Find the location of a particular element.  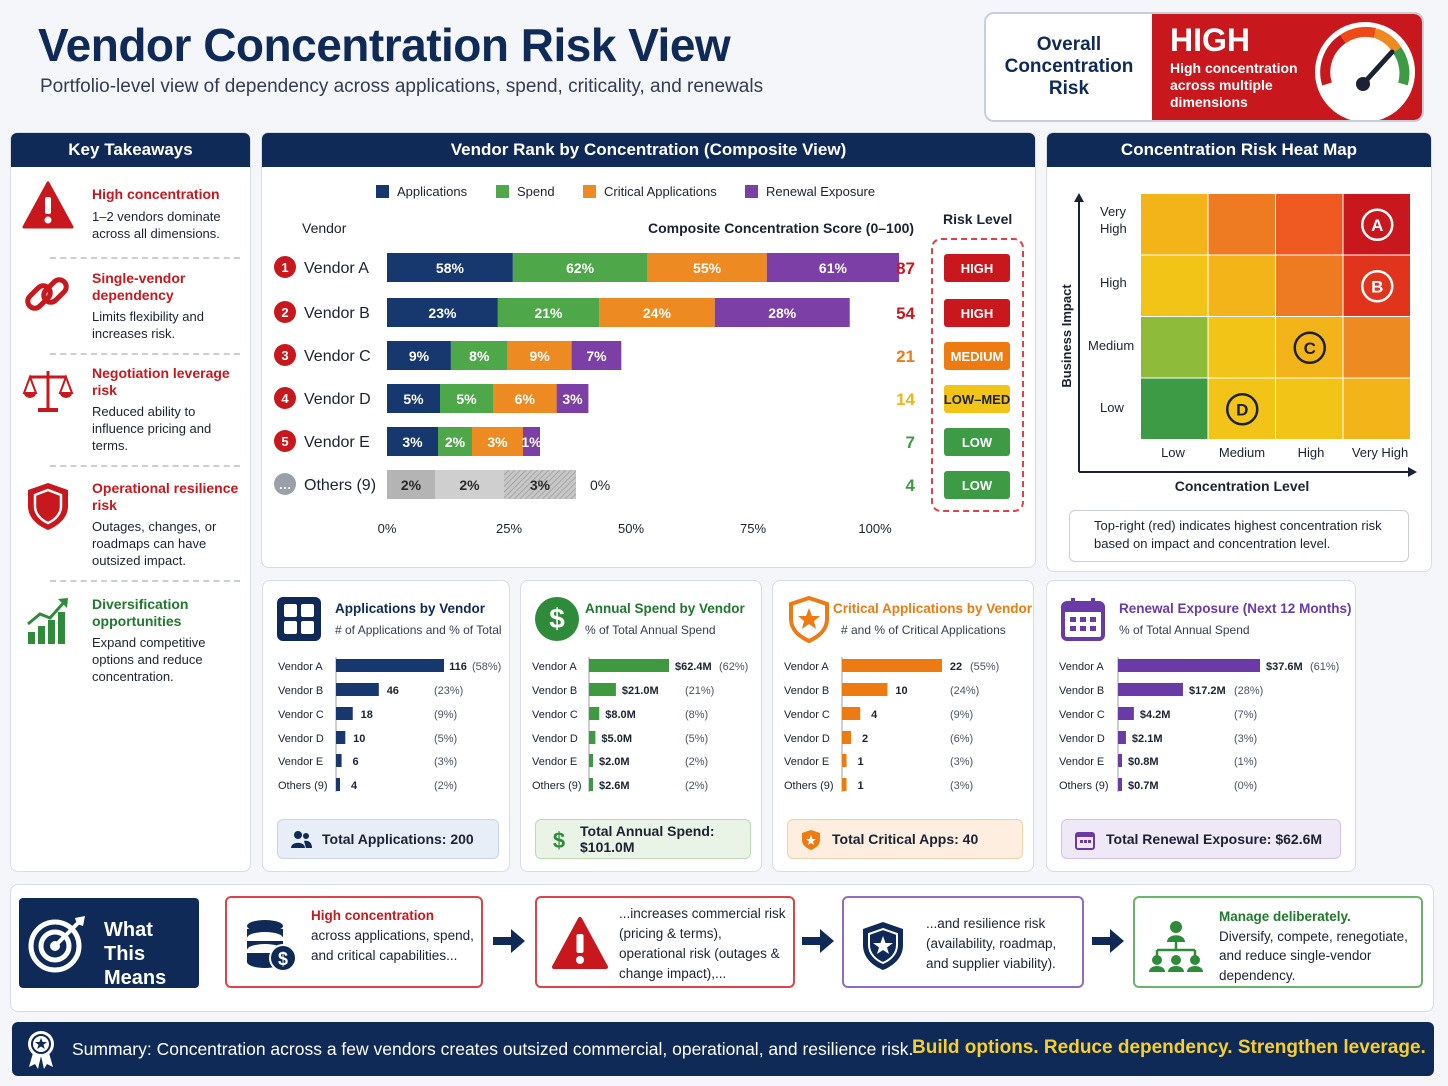

value-label: $8.0M is located at coordinates (620, 715).